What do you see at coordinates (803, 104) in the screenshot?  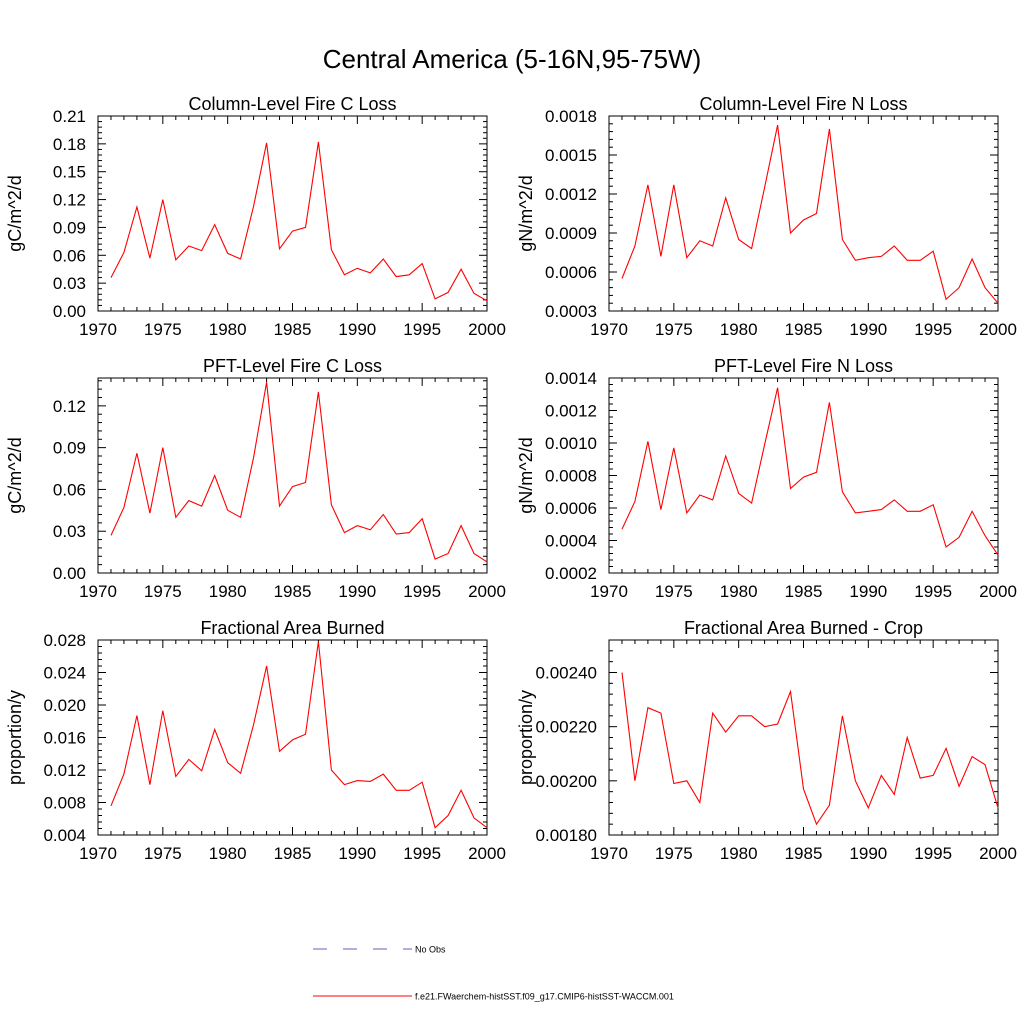 I see `panel-title: Column-Level Fire N Loss` at bounding box center [803, 104].